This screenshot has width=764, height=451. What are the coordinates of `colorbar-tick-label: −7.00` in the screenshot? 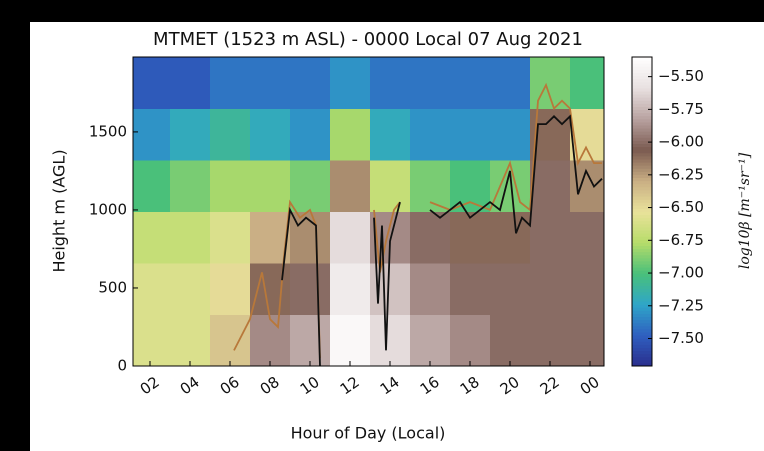 It's located at (681, 273).